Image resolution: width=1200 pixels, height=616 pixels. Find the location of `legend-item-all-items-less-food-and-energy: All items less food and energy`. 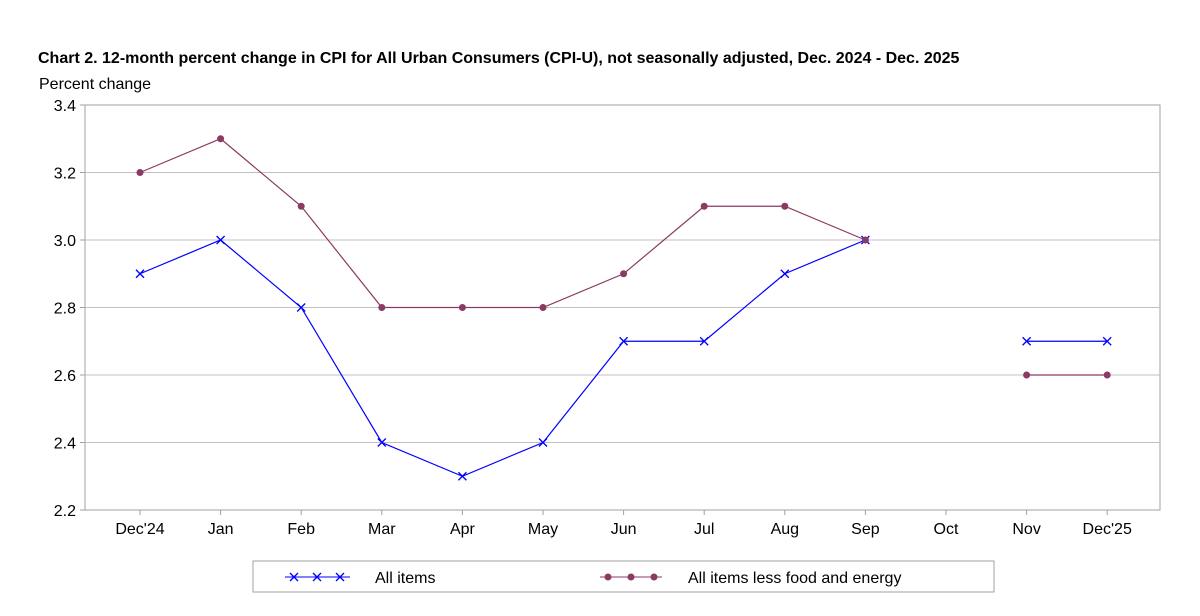

legend-item-all-items-less-food-and-energy: All items less food and energy is located at coordinates (750, 578).